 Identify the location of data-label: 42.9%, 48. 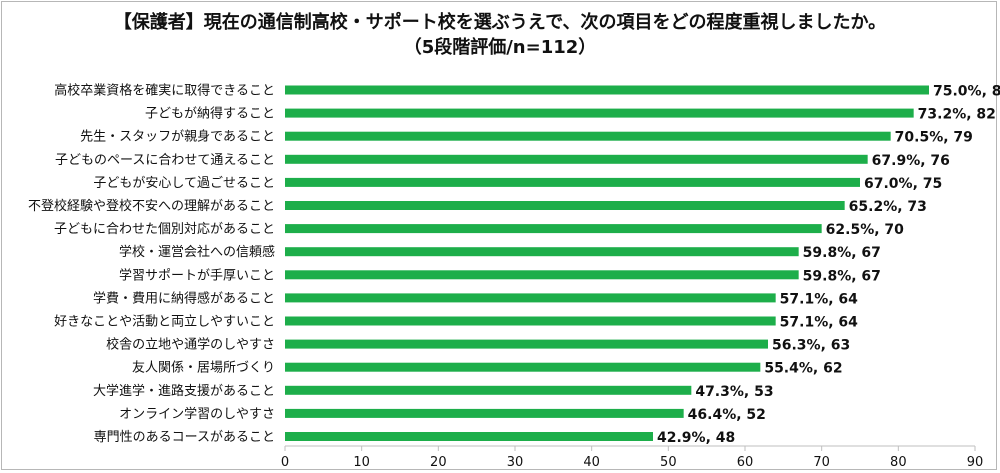
(696, 438).